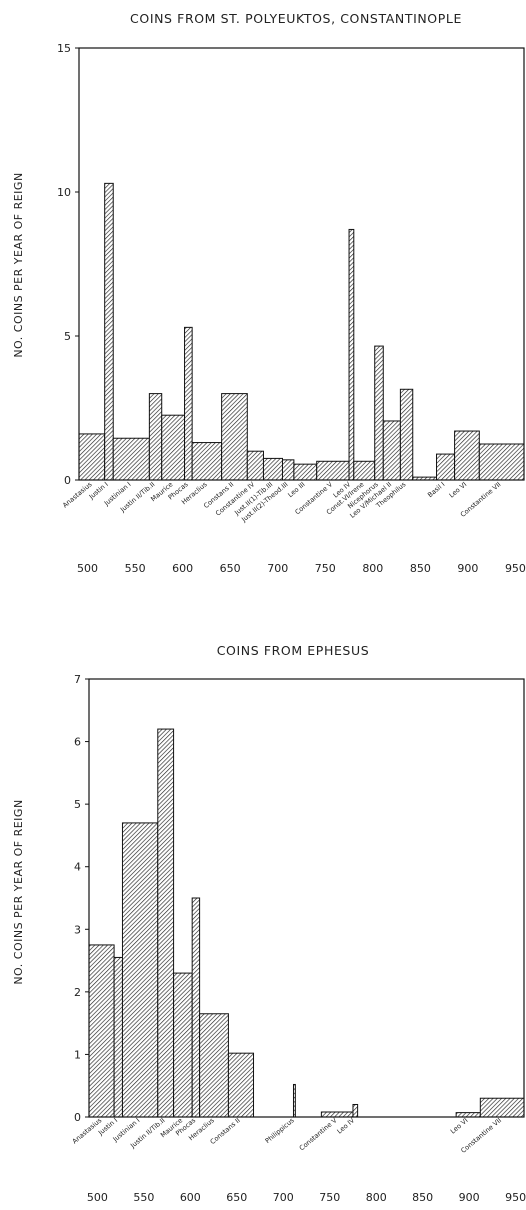 The height and width of the screenshot is (1210, 526). What do you see at coordinates (64, 48) in the screenshot?
I see `chart1-y-tick-label: 15` at bounding box center [64, 48].